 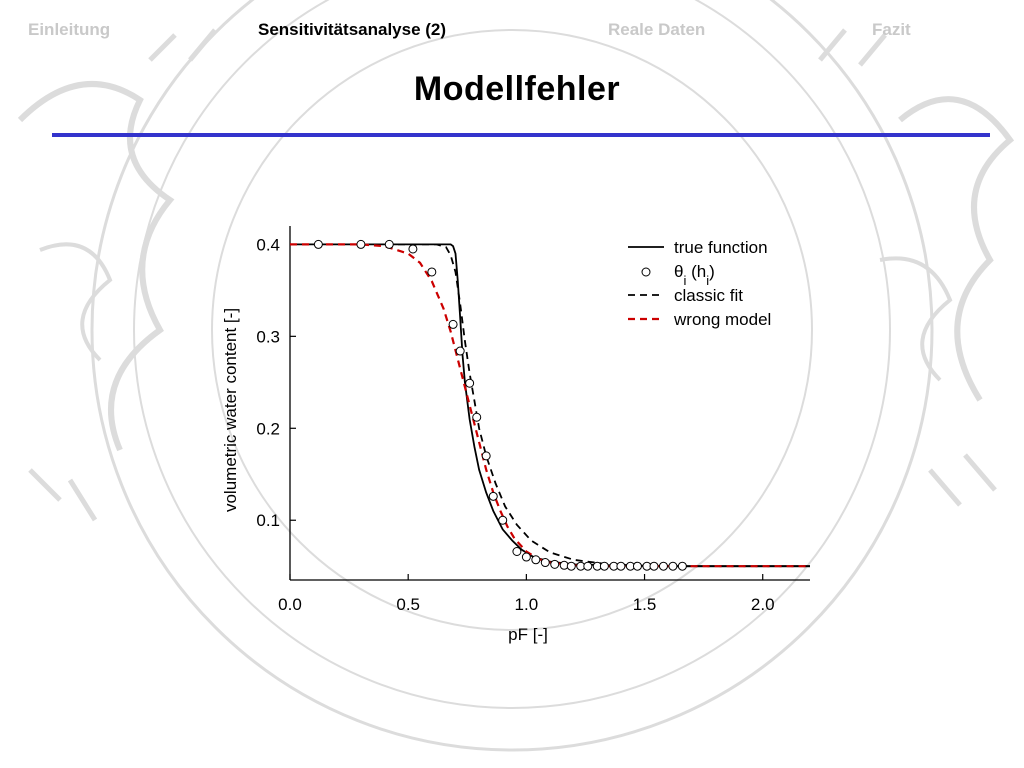 I want to click on nav-item-sensitivitaetsanalyse: Sensitivitätsanalyse (2), so click(x=352, y=29).